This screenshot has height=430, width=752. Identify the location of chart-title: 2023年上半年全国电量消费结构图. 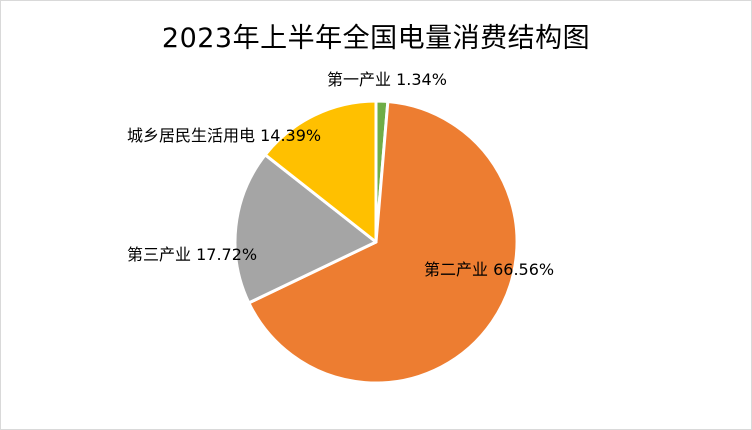
(376, 38).